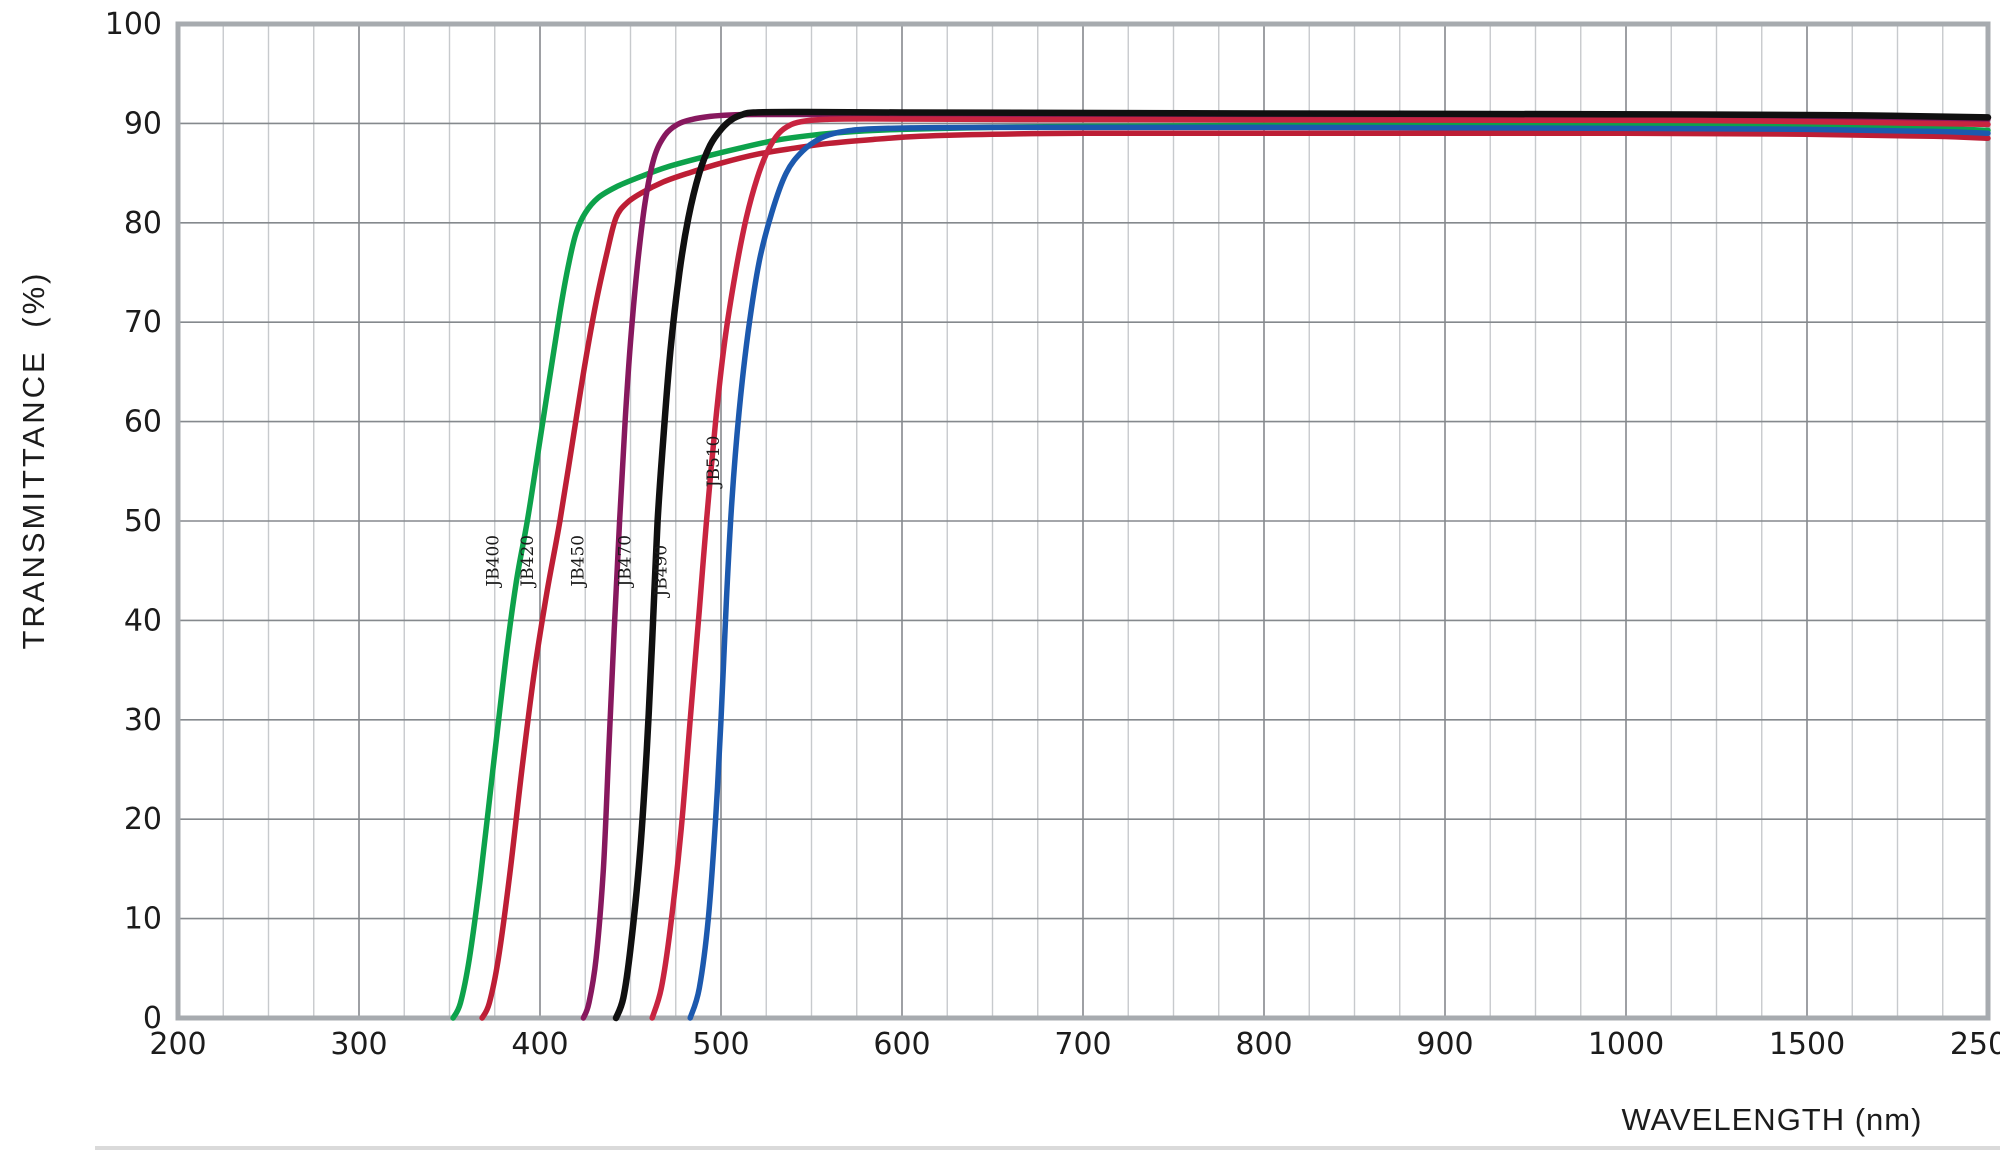  I want to click on x-tick-label: 300, so click(358, 1044).